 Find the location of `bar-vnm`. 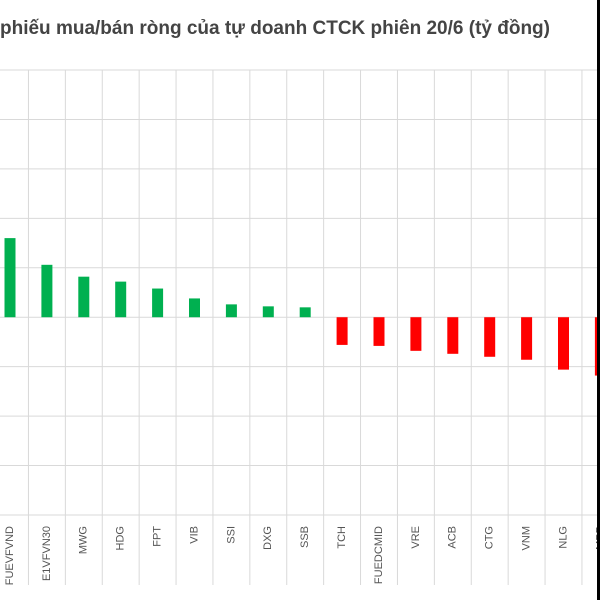

bar-vnm is located at coordinates (527, 338).